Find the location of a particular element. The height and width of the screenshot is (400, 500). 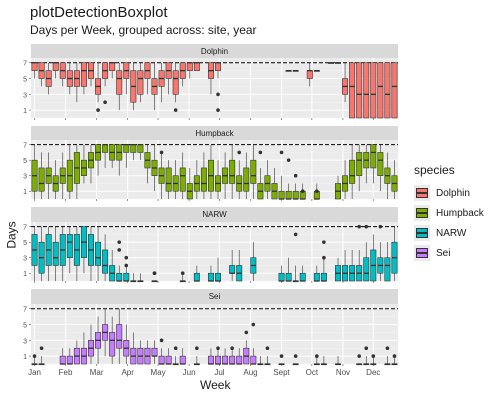

legend-label-sei: Sei is located at coordinates (443, 253).